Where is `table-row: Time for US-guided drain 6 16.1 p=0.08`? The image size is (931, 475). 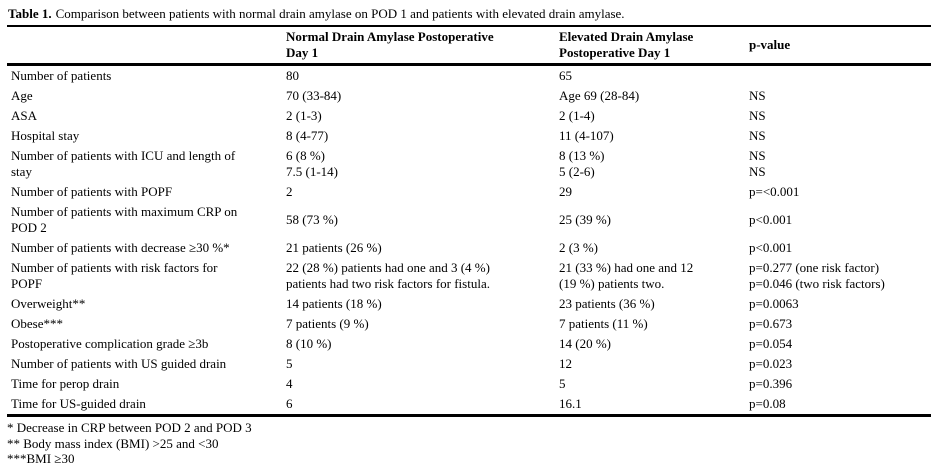 table-row: Time for US-guided drain 6 16.1 p=0.08 is located at coordinates (469, 405).